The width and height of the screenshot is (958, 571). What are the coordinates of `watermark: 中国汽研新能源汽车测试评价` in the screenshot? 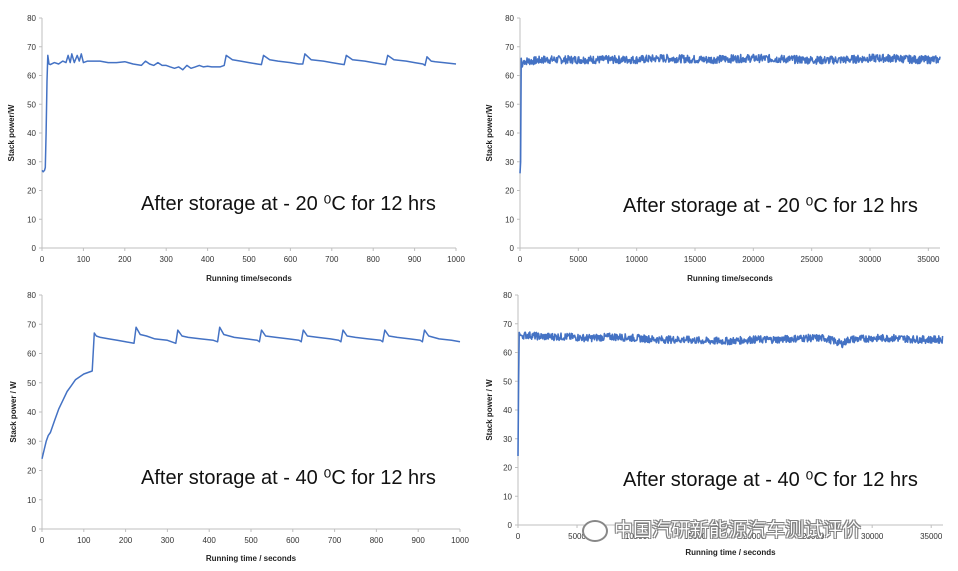 It's located at (721, 528).